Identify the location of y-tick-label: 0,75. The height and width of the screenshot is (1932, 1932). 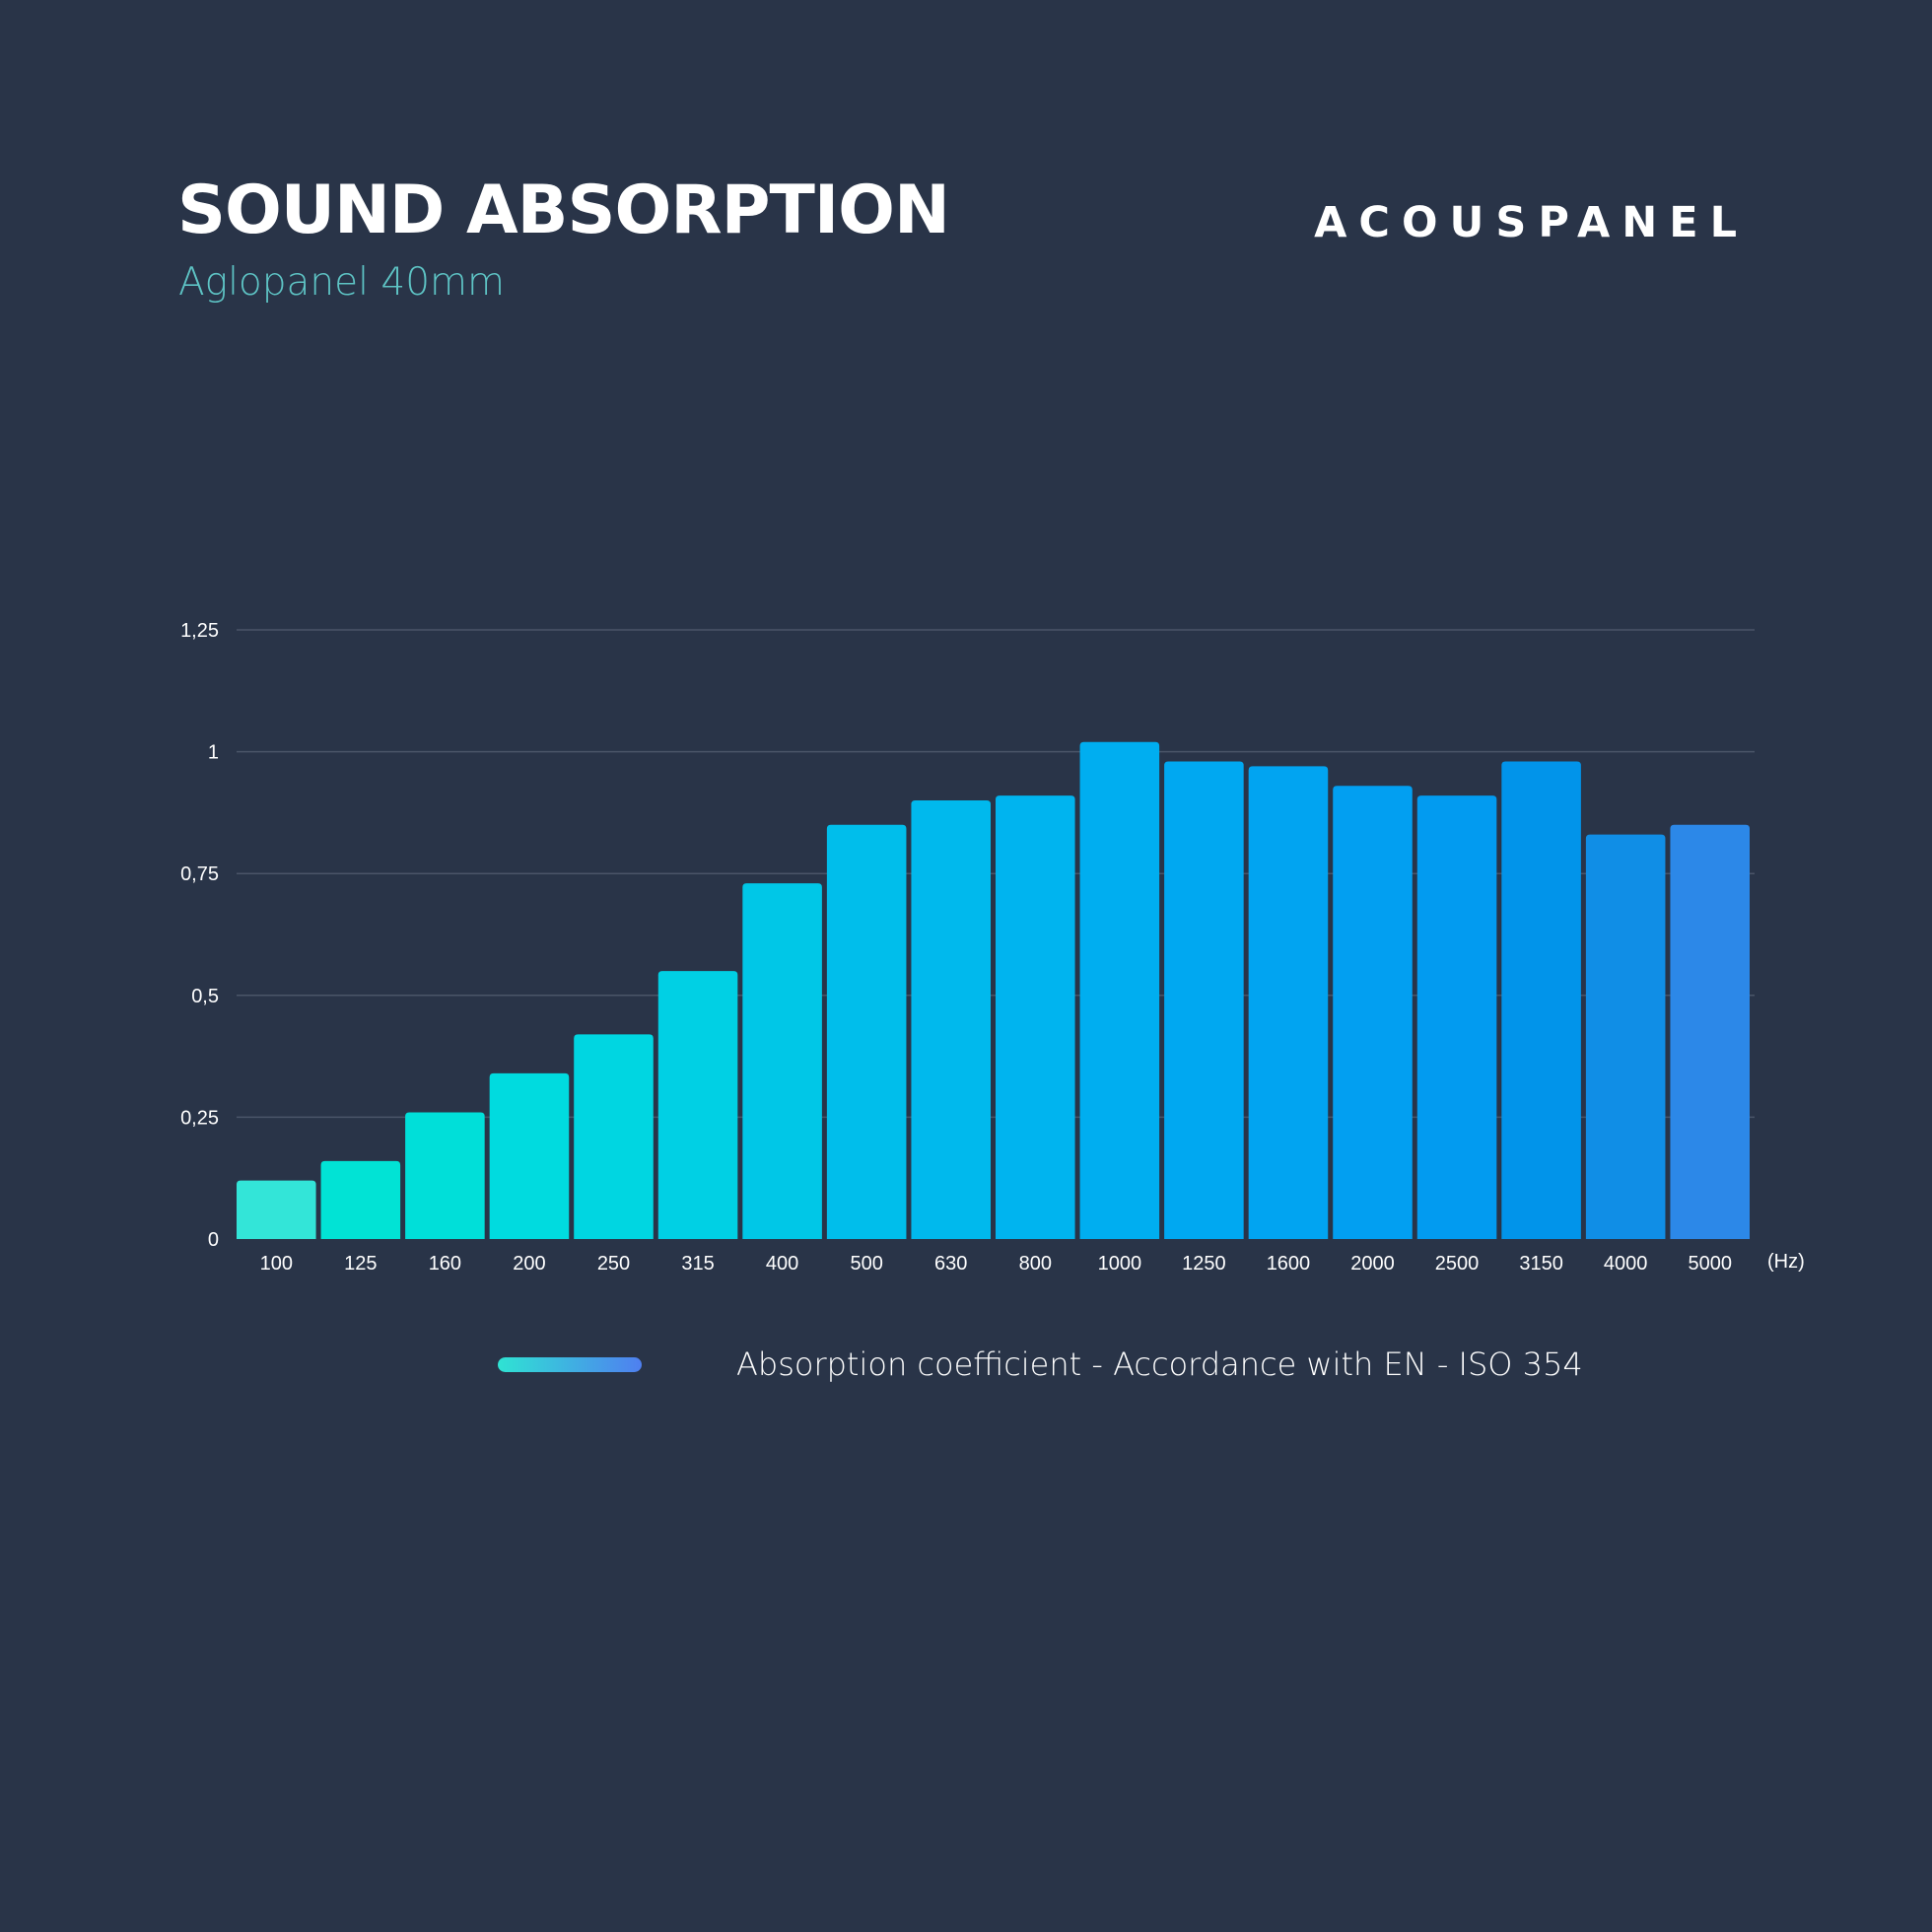
(200, 874).